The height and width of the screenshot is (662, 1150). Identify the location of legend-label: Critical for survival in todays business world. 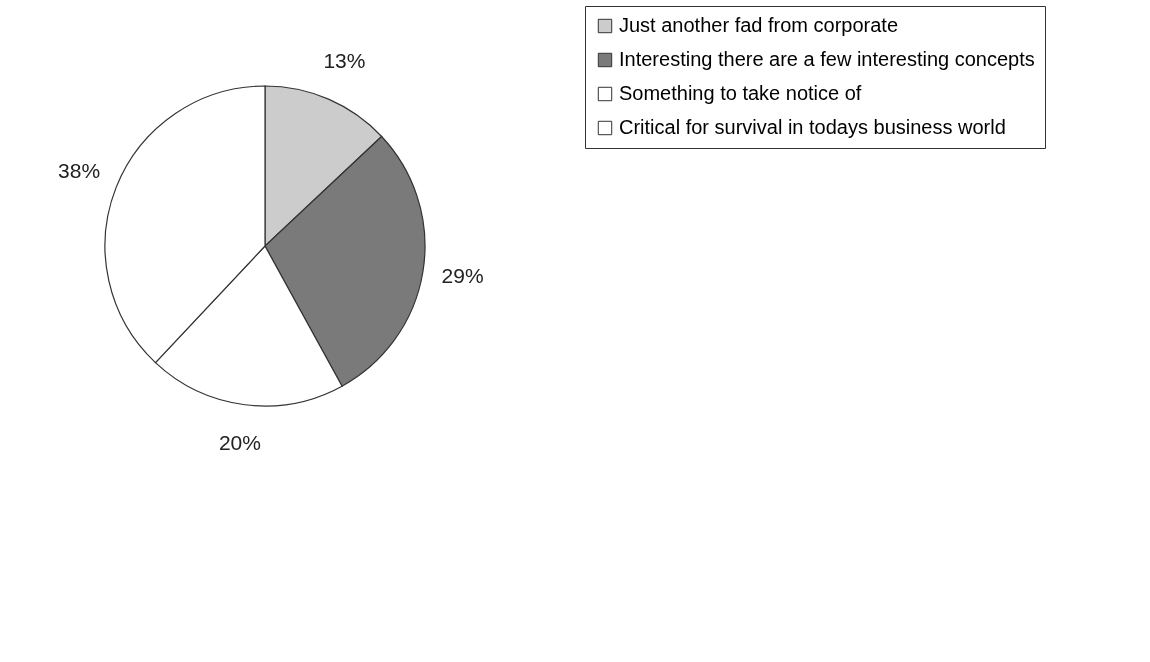
(812, 127).